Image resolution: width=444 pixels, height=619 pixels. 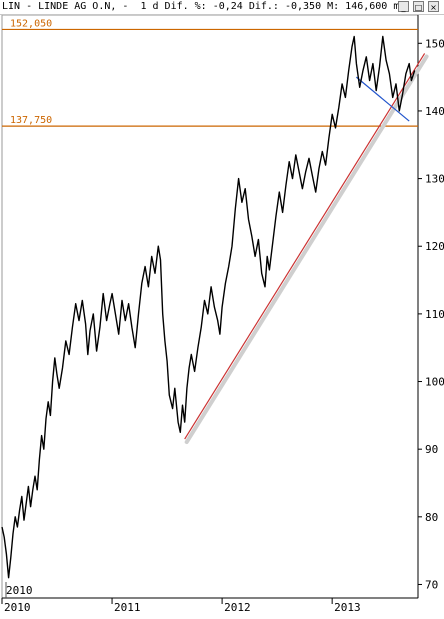 I want to click on x-tick-label: 2011, so click(x=127, y=607).